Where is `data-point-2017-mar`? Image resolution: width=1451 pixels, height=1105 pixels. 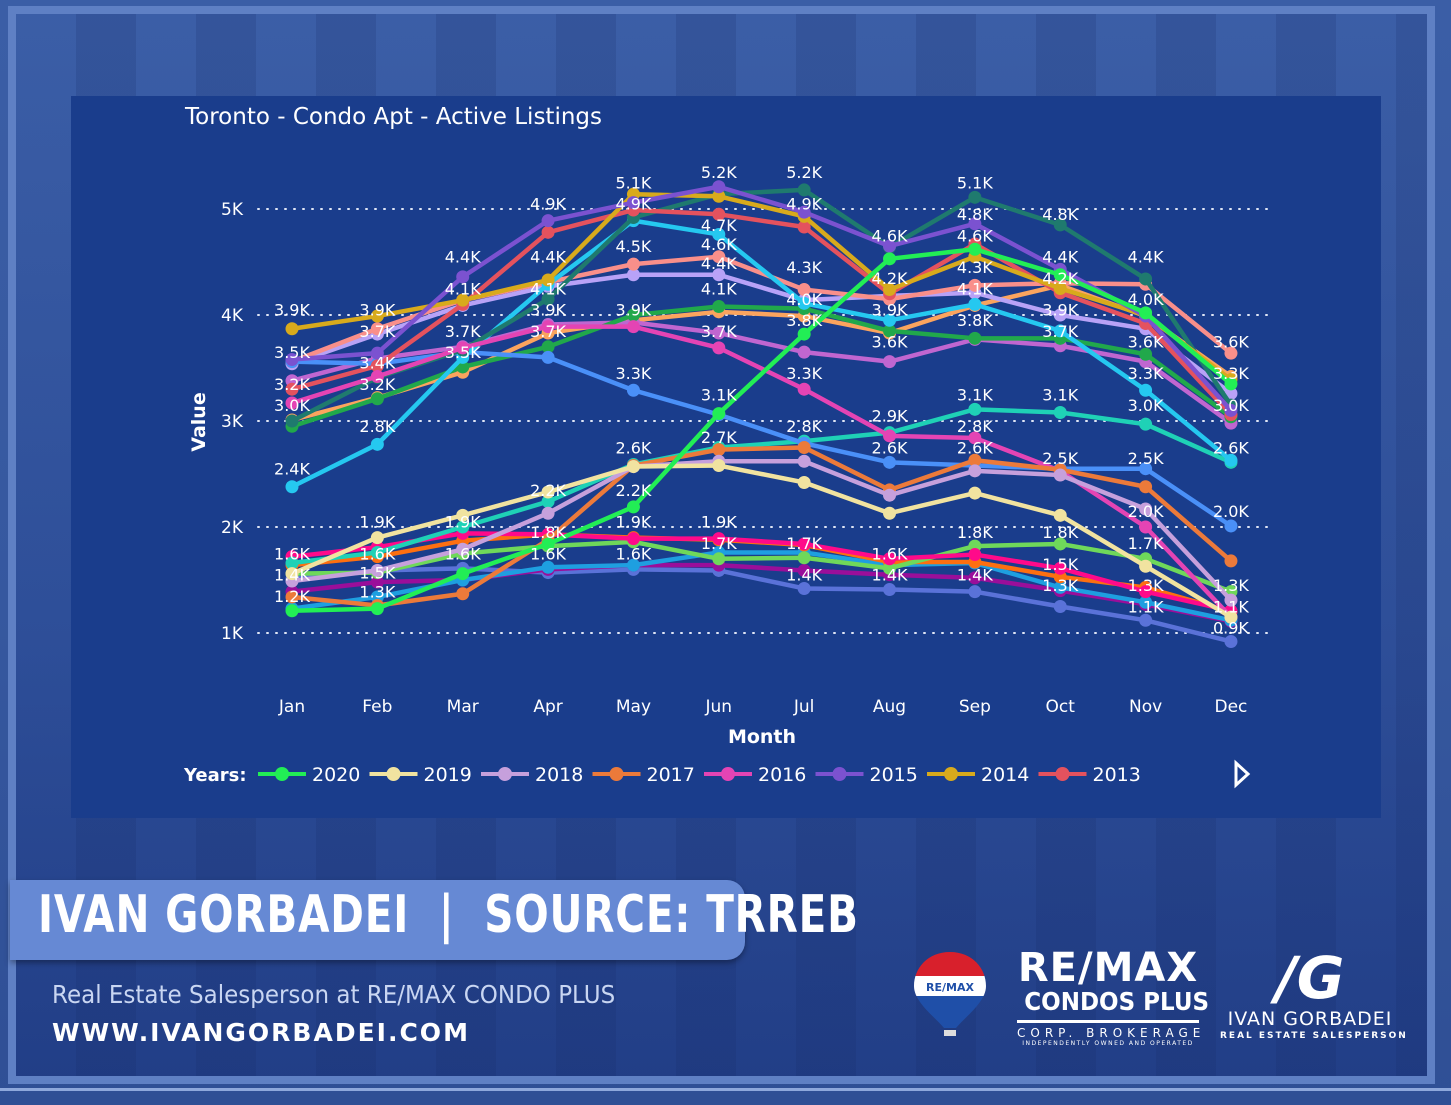 data-point-2017-mar is located at coordinates (463, 594).